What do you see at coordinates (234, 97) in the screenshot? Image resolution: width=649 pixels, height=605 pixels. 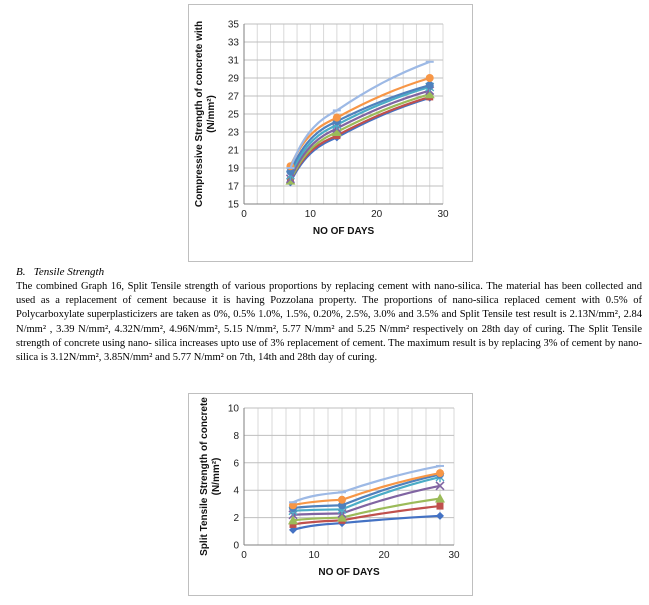 I see `chart1-y-tick-label: 27` at bounding box center [234, 97].